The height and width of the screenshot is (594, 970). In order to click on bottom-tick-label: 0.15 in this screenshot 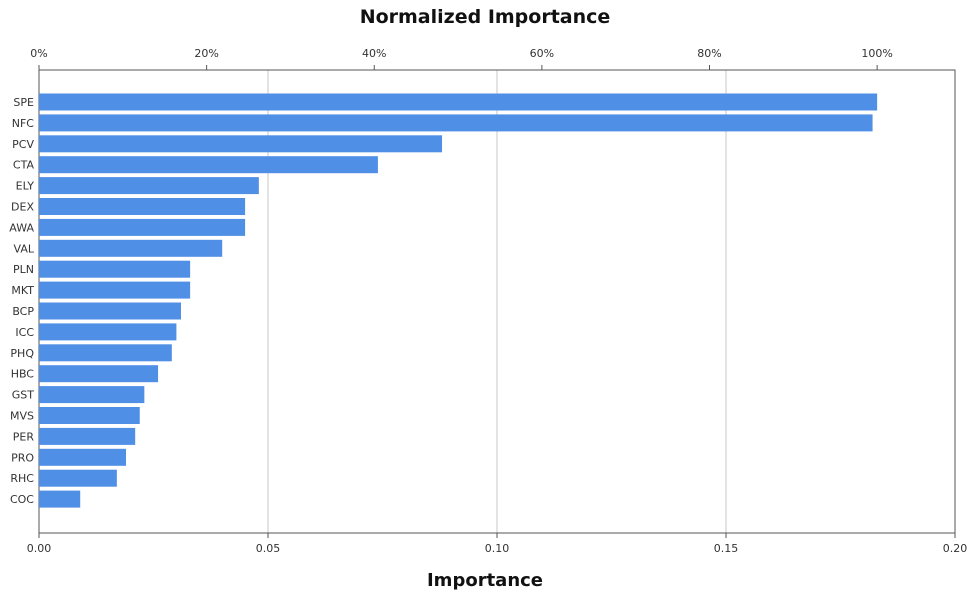, I will do `click(726, 548)`.